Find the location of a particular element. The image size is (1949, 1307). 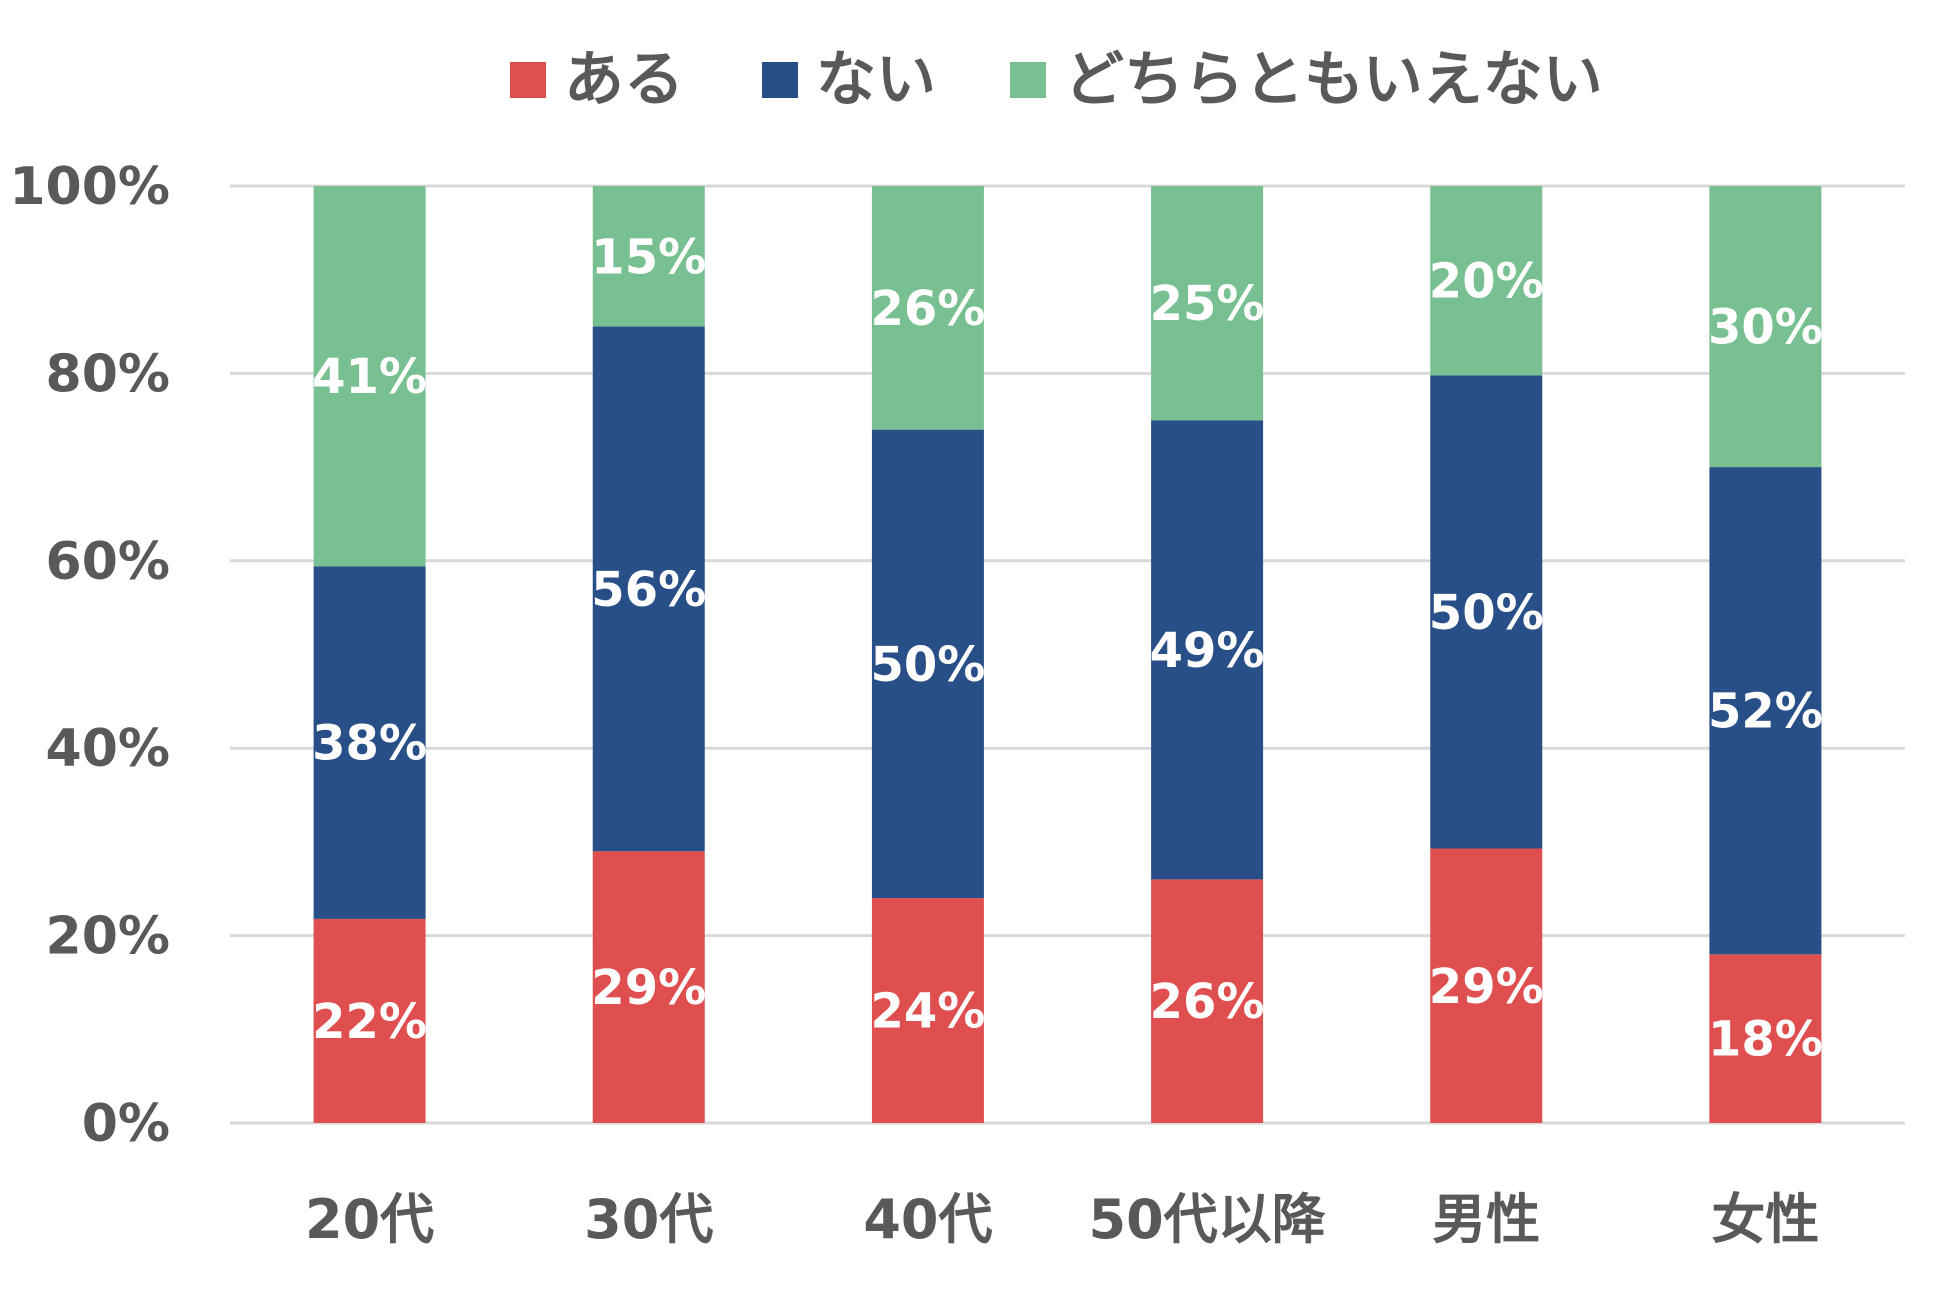

data-label-series0-cat4: 29% is located at coordinates (1486, 987).